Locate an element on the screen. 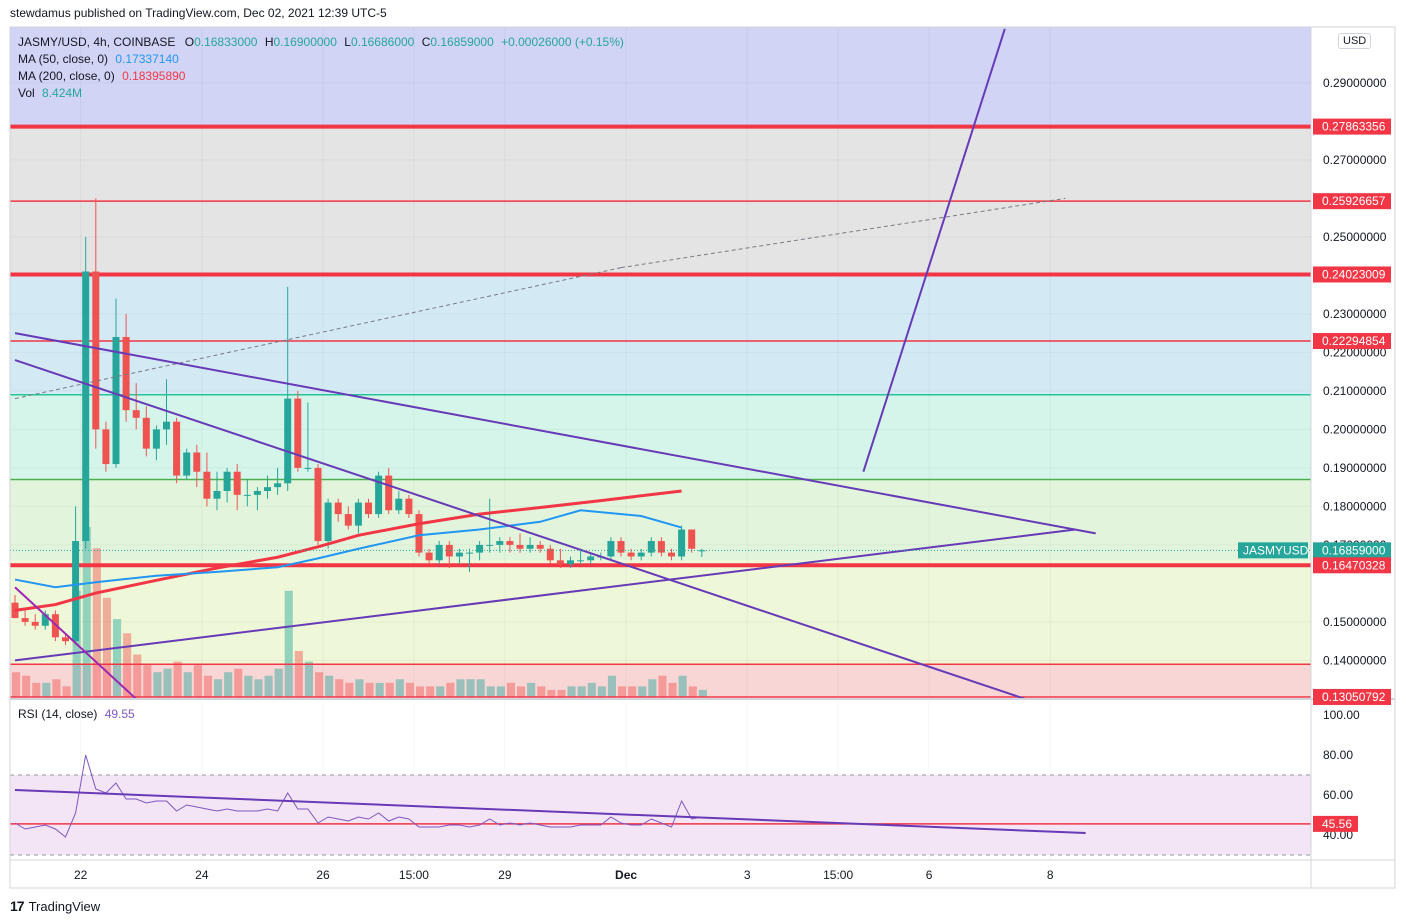 The image size is (1406, 923). time-tick-label: 29 is located at coordinates (505, 875).